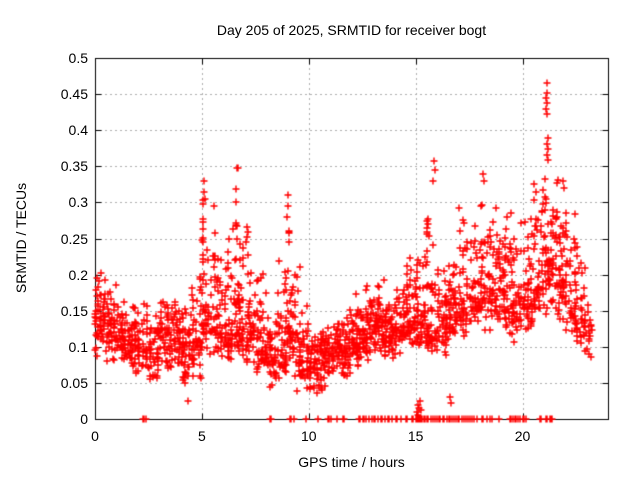 The height and width of the screenshot is (480, 640). Describe the element at coordinates (351, 462) in the screenshot. I see `x-axis-label: GPS time / hours` at that location.